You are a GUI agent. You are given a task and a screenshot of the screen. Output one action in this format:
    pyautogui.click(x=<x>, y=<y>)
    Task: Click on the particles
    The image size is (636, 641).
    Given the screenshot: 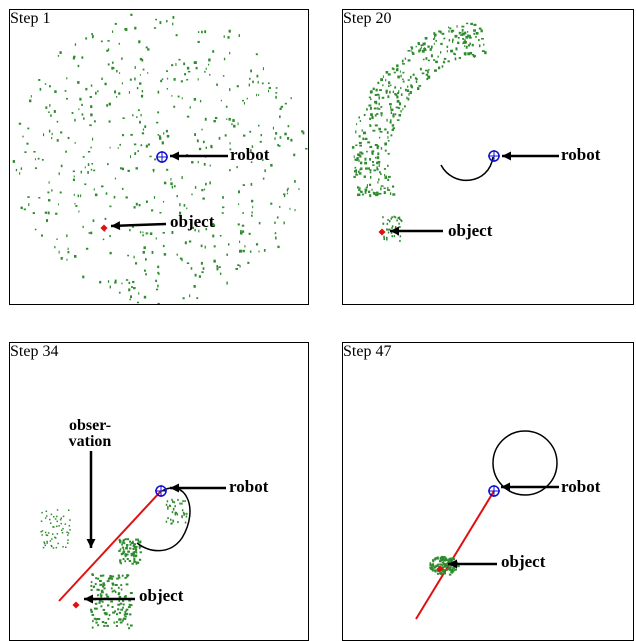 What is the action you would take?
    pyautogui.click(x=419, y=110)
    